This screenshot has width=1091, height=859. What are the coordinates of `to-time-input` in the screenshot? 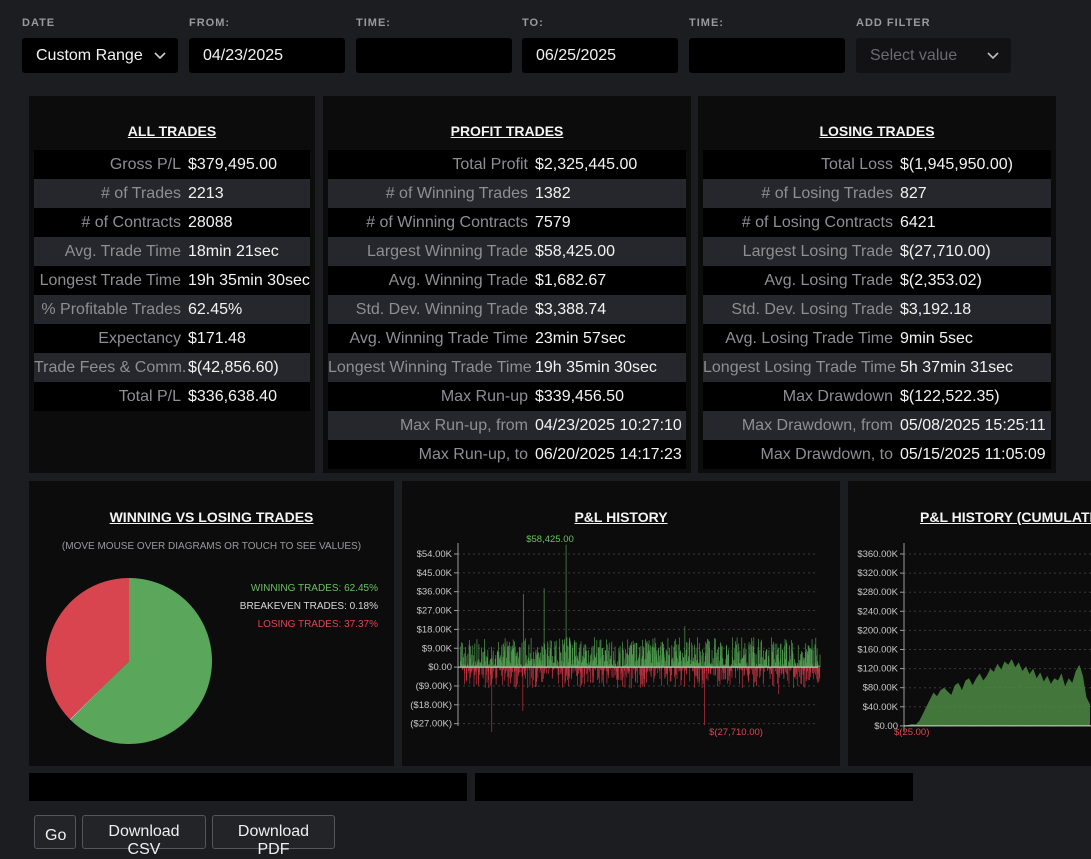 It's located at (767, 55).